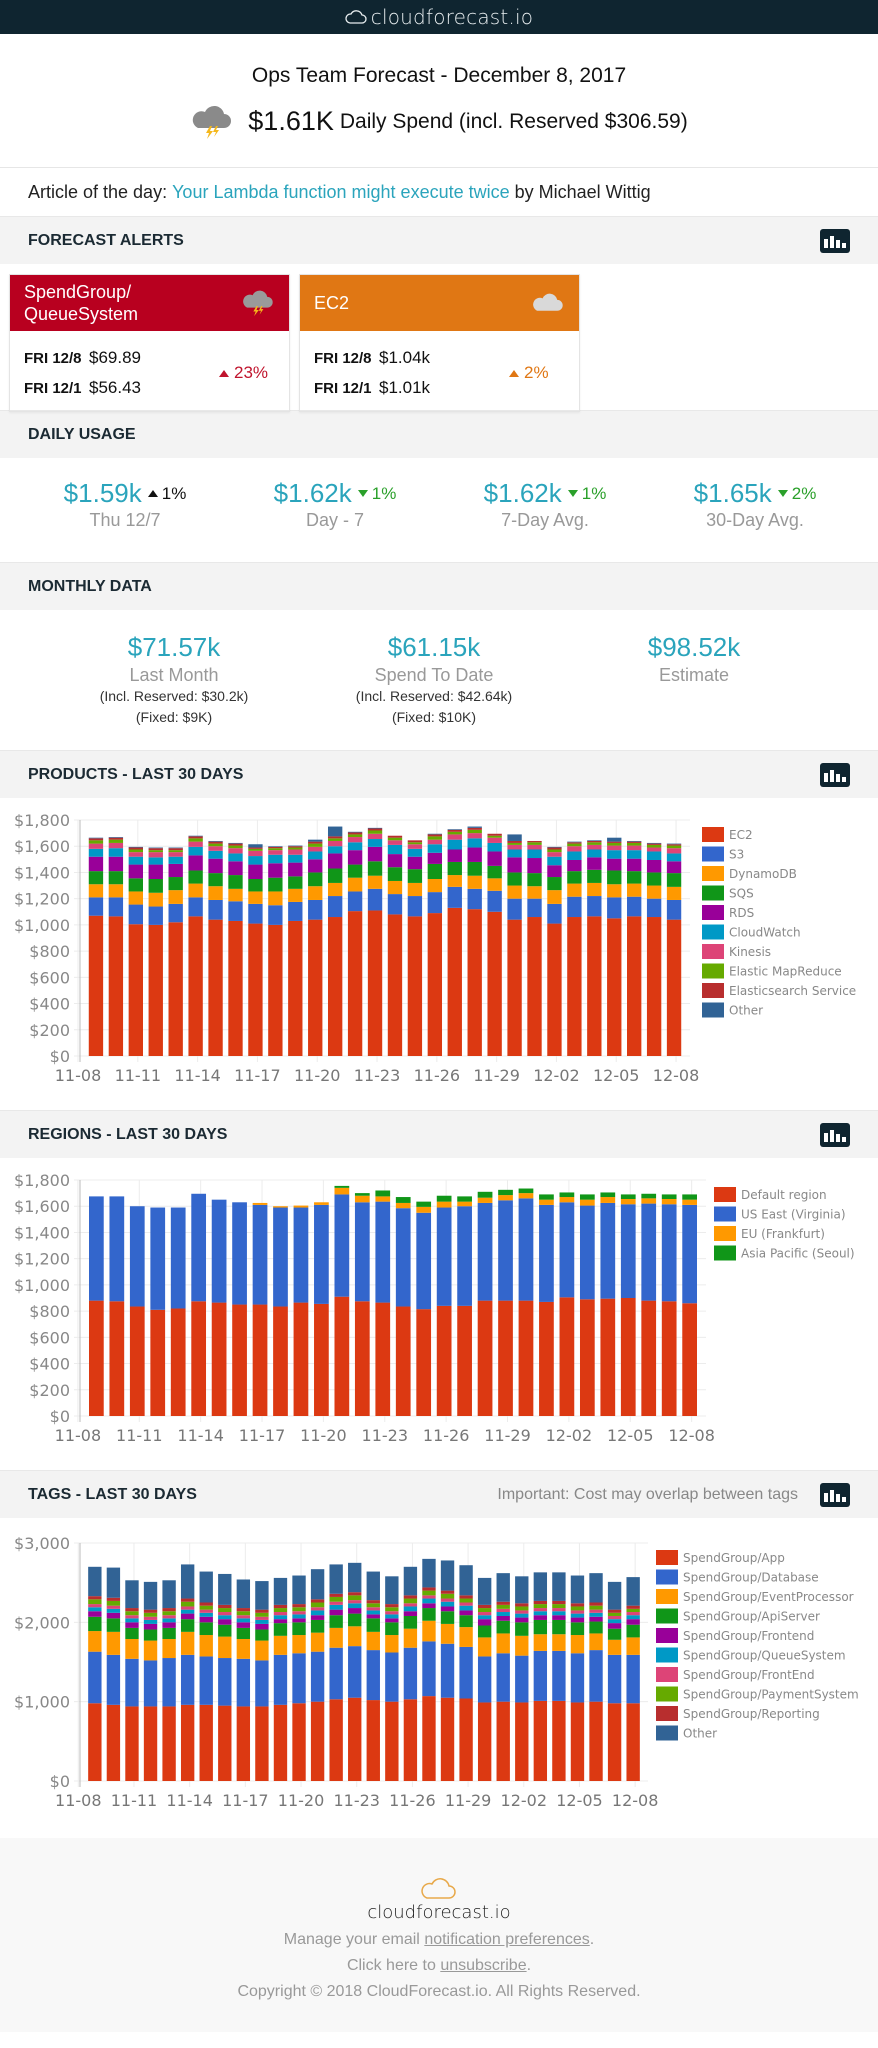 Image resolution: width=878 pixels, height=2048 pixels. What do you see at coordinates (749, 1675) in the screenshot?
I see `legend-label: SpendGroup/FrontEnd` at bounding box center [749, 1675].